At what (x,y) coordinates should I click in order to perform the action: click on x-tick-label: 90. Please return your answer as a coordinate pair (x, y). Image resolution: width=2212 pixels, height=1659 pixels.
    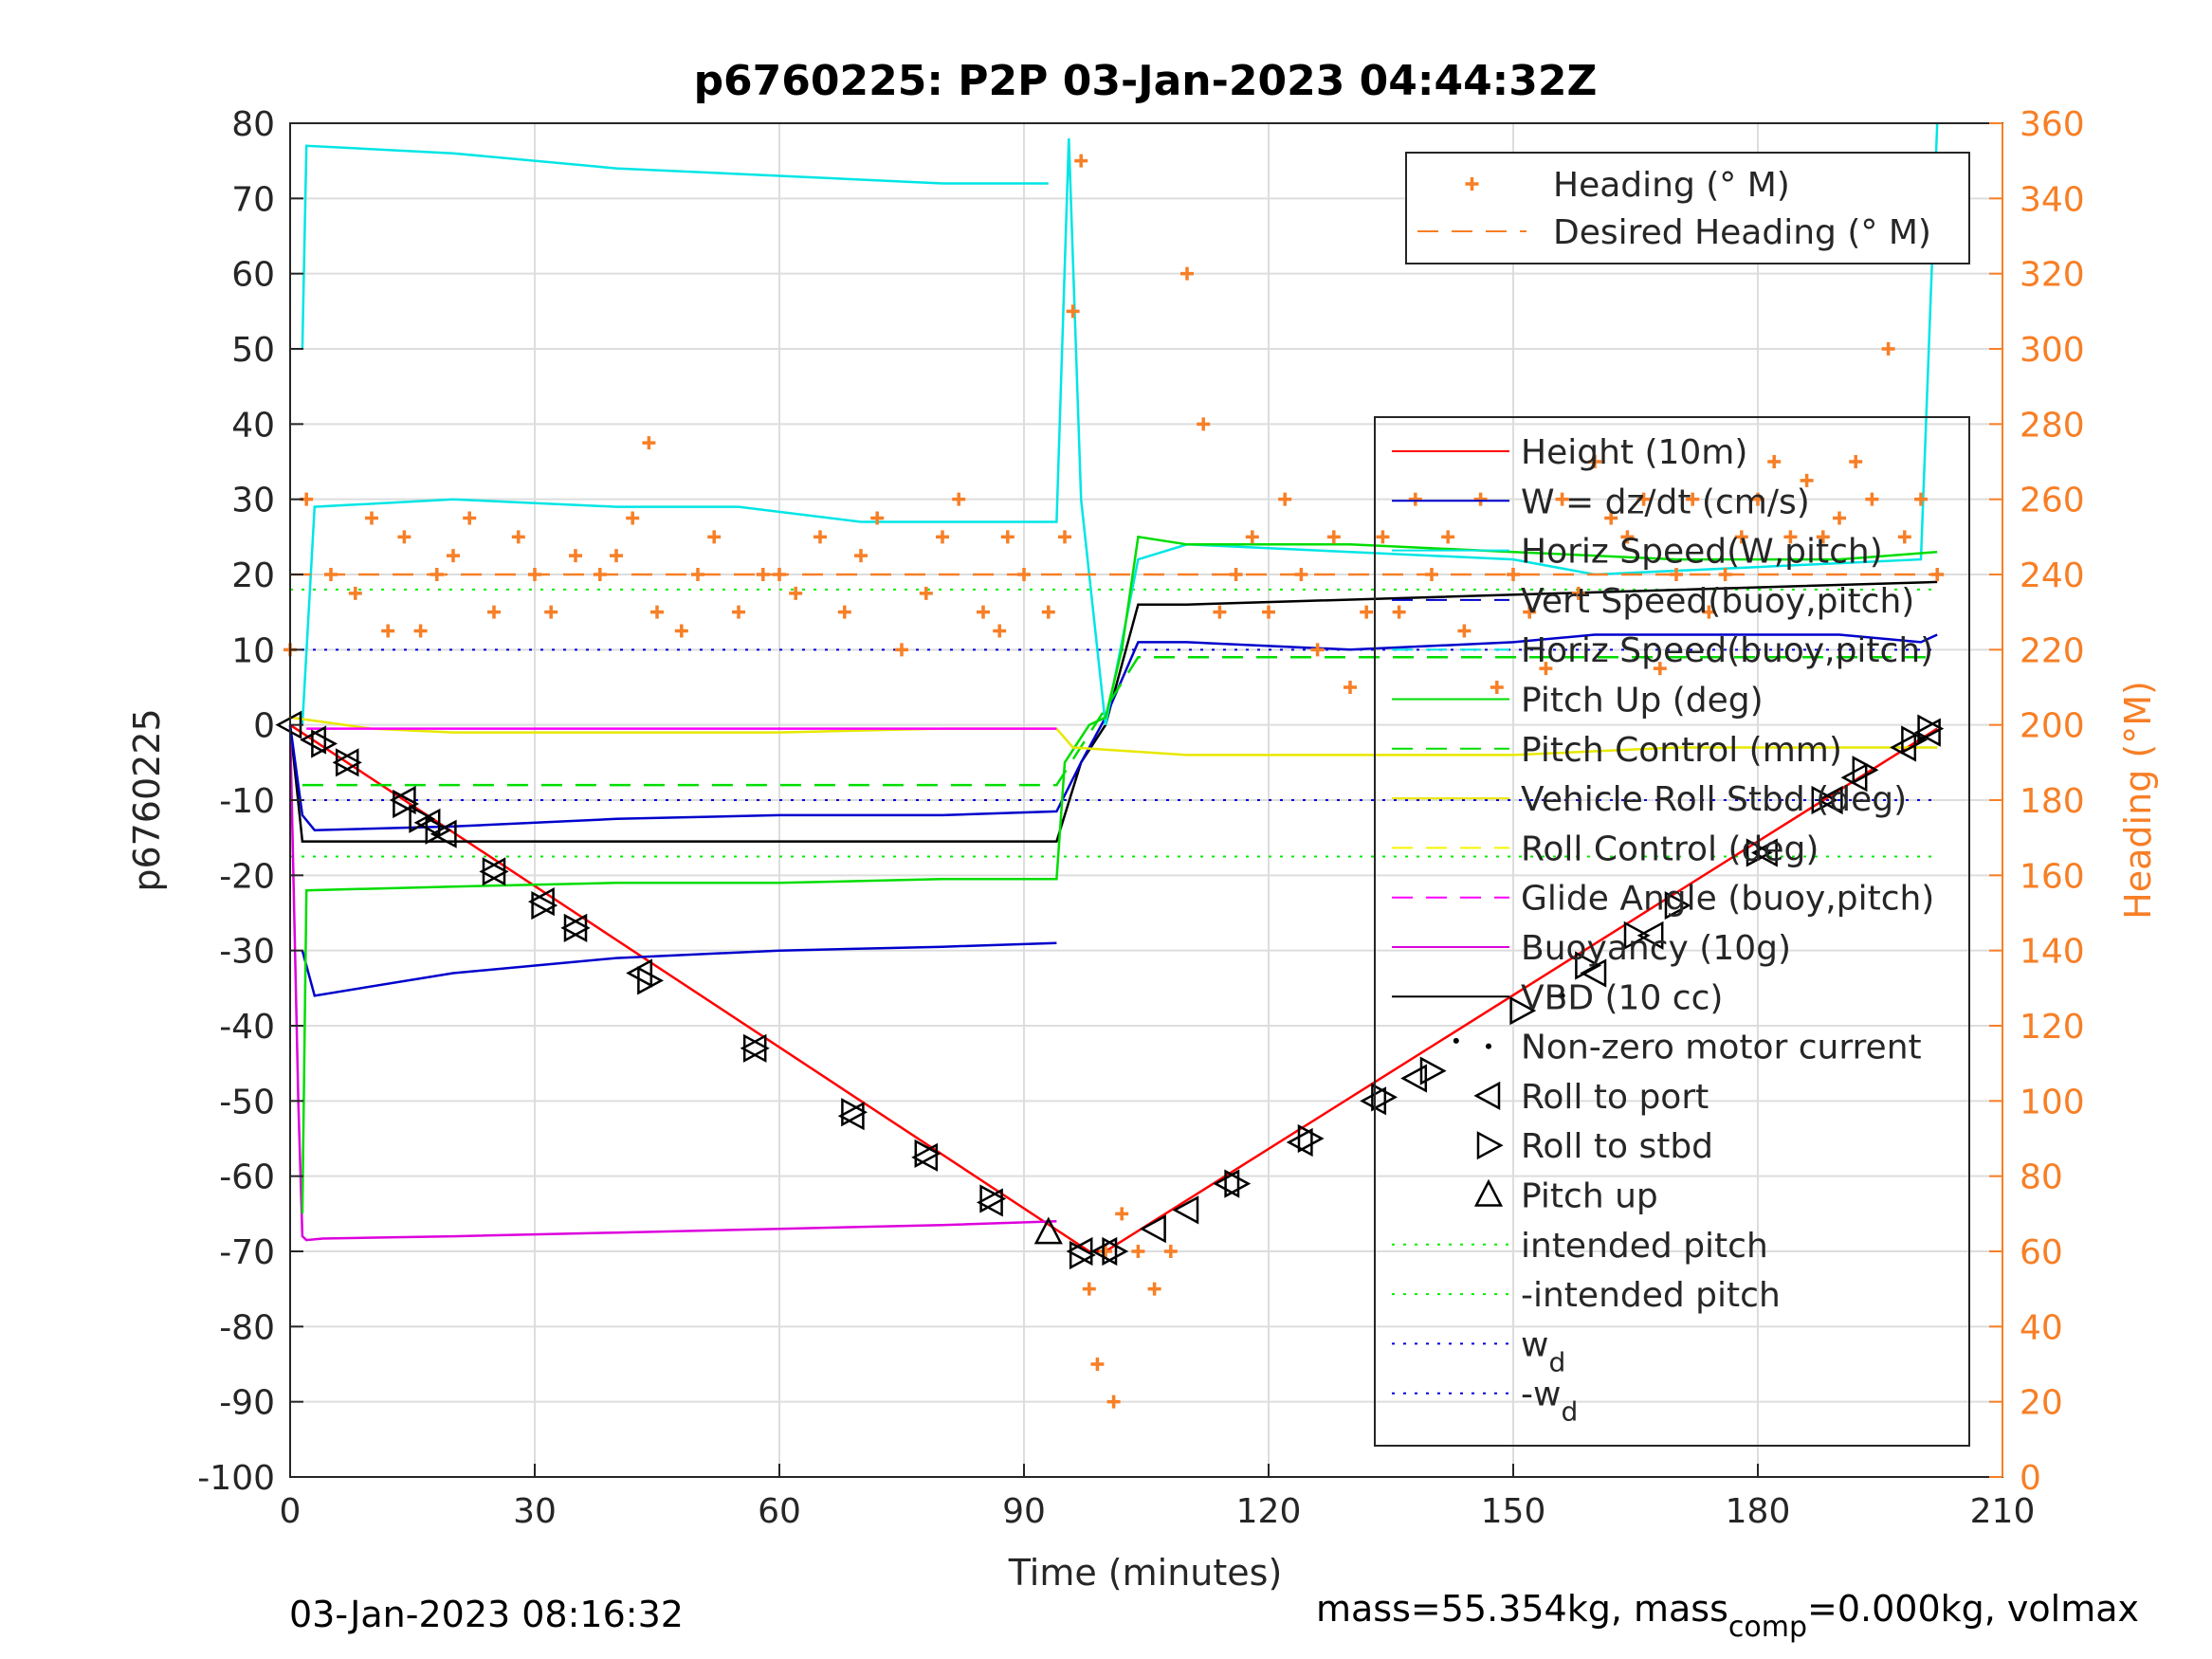
    Looking at the image, I should click on (1024, 1511).